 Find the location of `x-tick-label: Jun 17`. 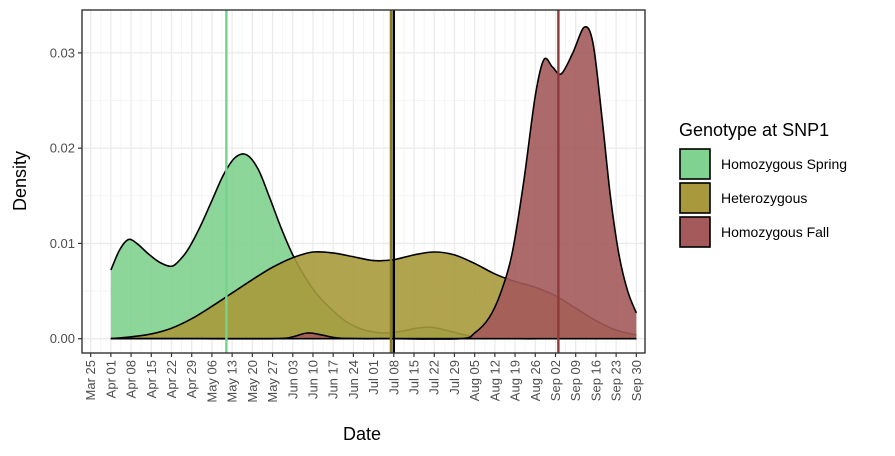

x-tick-label: Jun 17 is located at coordinates (333, 379).